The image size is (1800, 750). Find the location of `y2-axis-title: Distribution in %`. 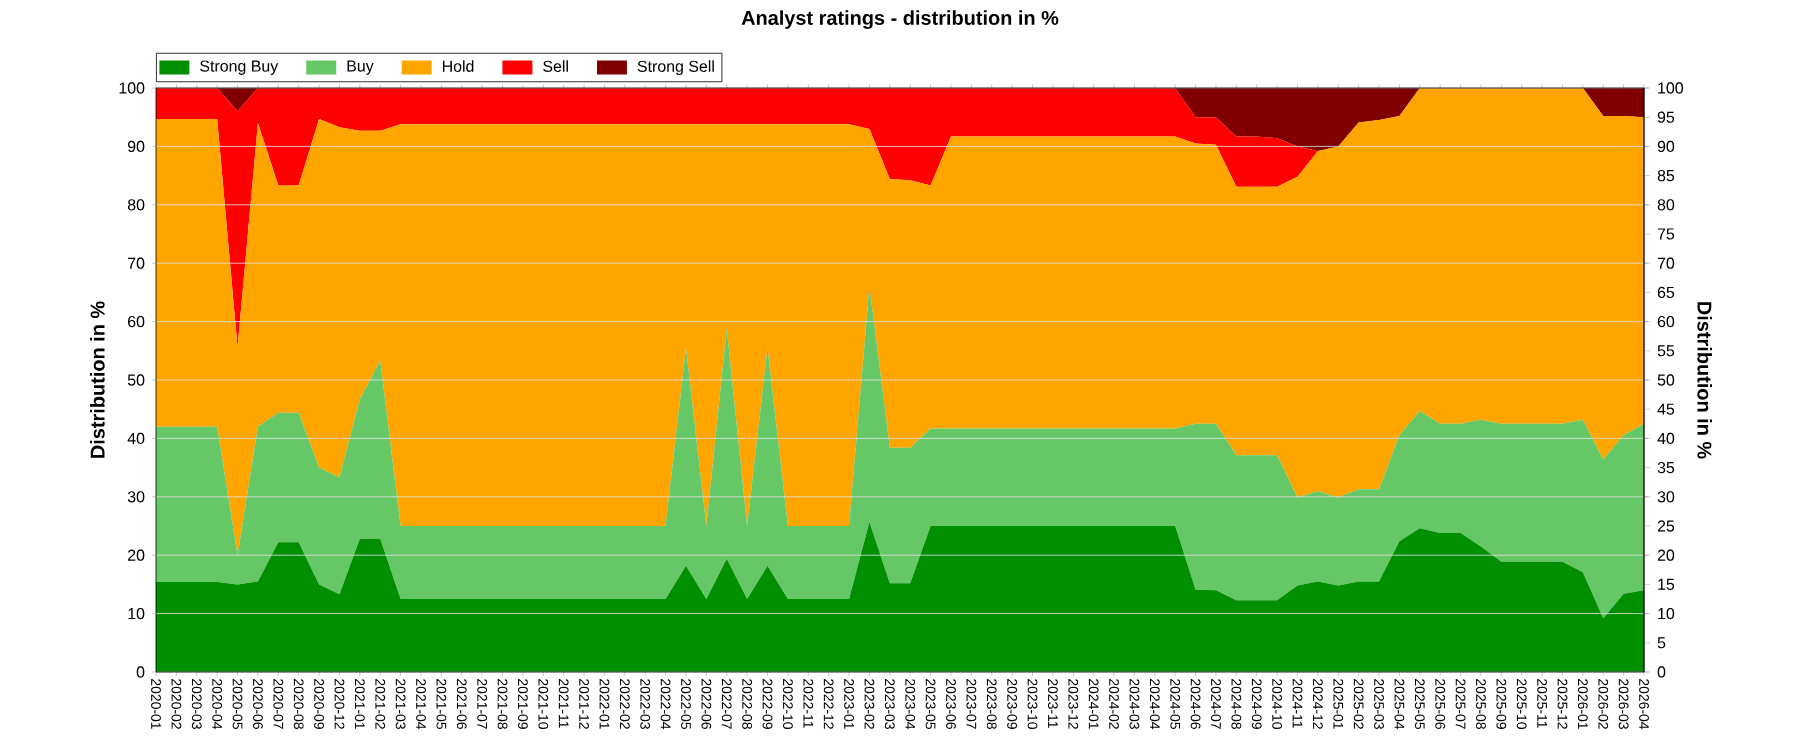

y2-axis-title: Distribution in % is located at coordinates (1704, 380).